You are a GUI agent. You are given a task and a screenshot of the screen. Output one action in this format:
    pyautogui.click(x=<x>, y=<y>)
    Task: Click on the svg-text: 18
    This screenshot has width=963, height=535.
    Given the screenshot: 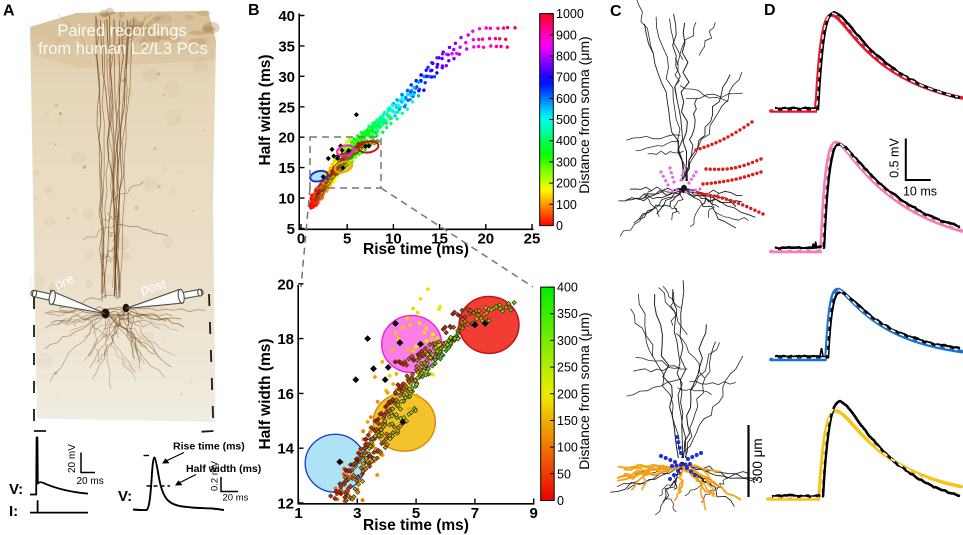 What is the action you would take?
    pyautogui.click(x=285, y=339)
    